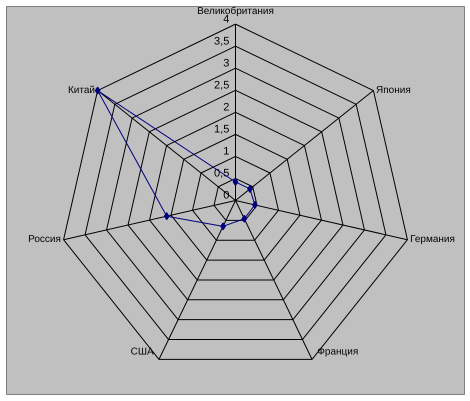 The width and height of the screenshot is (470, 401). I want to click on spoke-label: Россия, so click(44, 240).